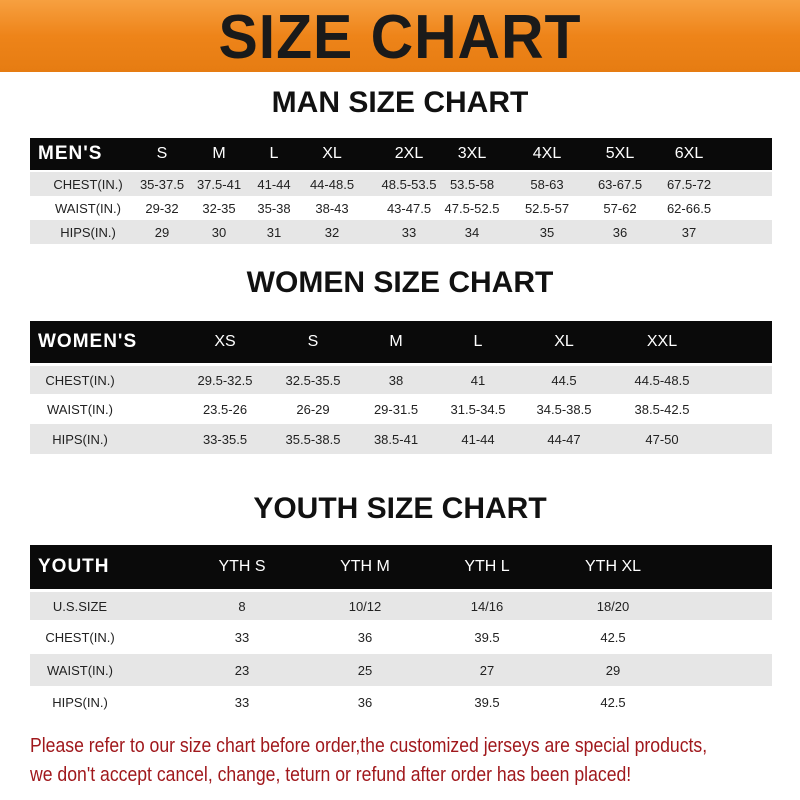 This screenshot has height=800, width=800. What do you see at coordinates (396, 380) in the screenshot?
I see `table-cell: 38` at bounding box center [396, 380].